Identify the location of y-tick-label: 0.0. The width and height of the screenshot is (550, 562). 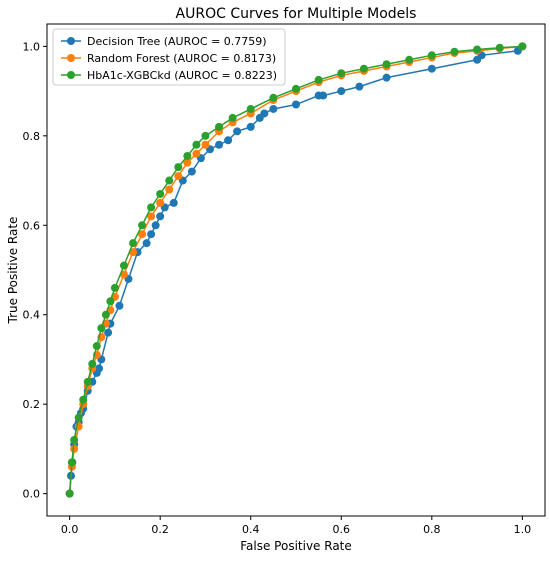
(32, 494).